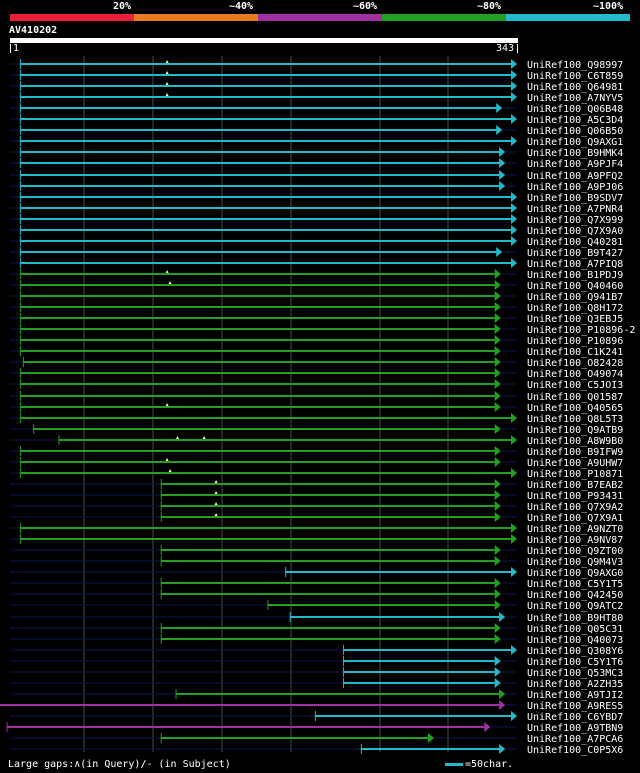 This screenshot has height=773, width=640. What do you see at coordinates (316, 363) in the screenshot?
I see `hit-row: UniRef100_O82428` at bounding box center [316, 363].